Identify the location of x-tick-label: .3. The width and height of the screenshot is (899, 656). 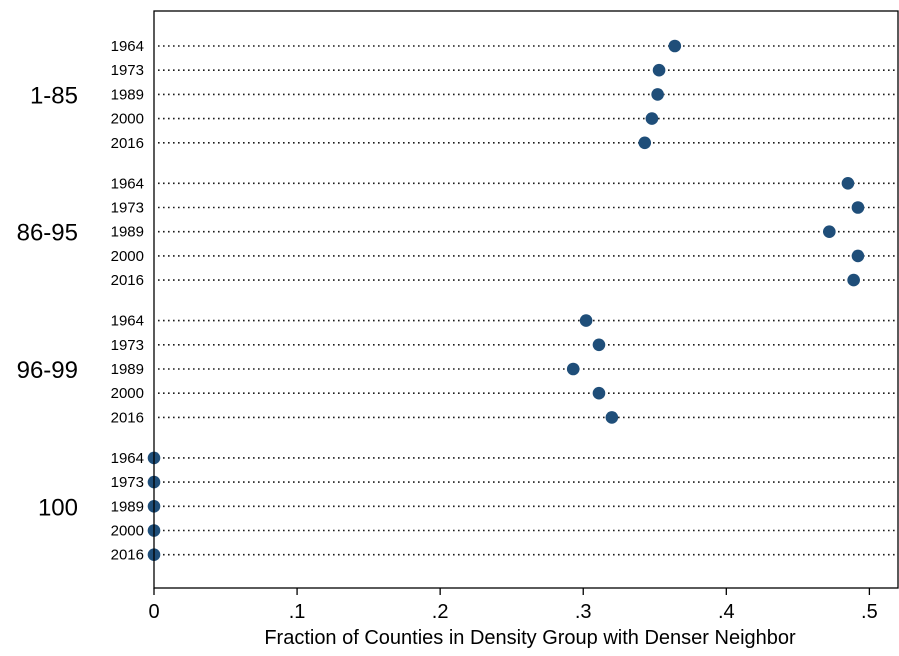
(583, 612).